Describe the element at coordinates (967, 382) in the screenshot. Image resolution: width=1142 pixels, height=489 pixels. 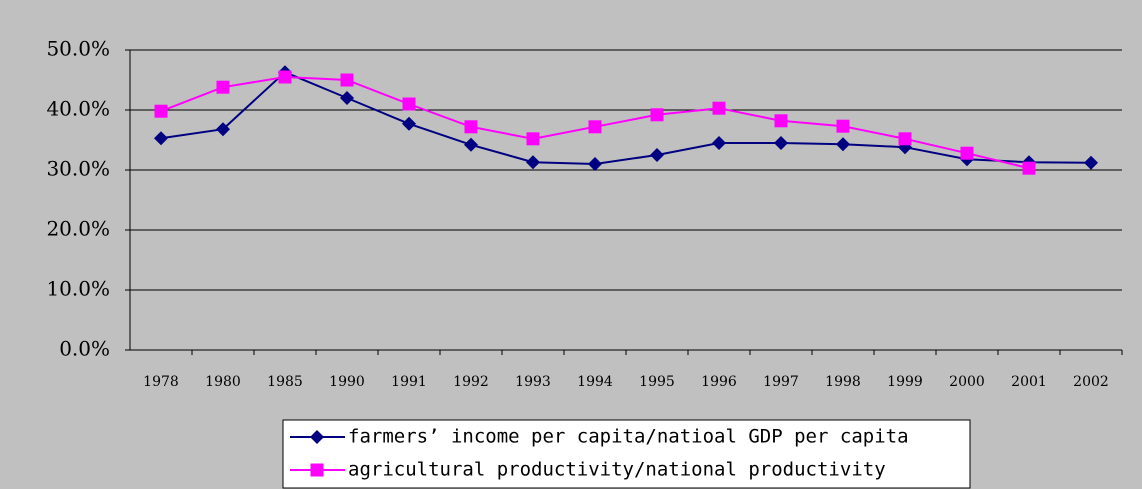
I see `x-tick-label: 2000` at that location.